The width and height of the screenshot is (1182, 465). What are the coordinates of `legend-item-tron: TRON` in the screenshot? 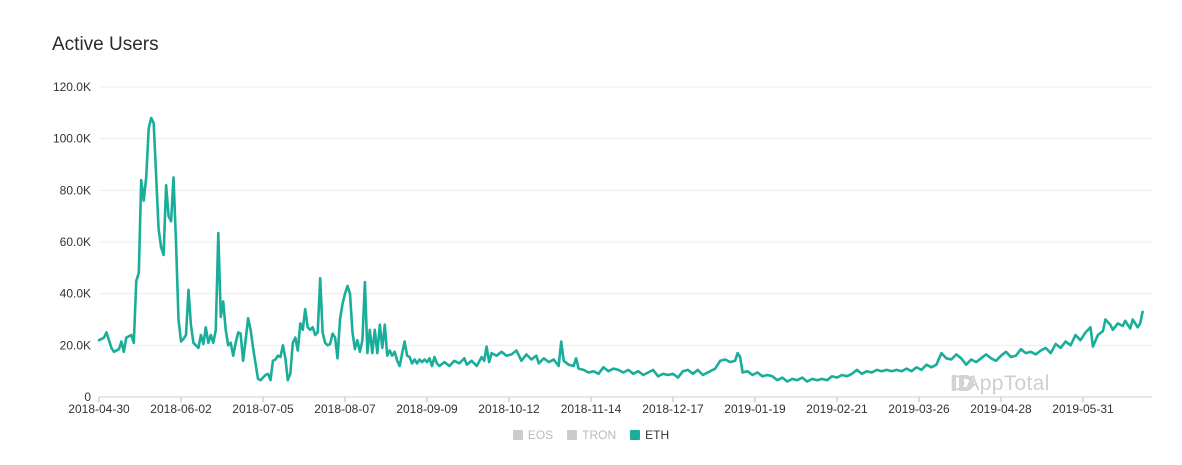 It's located at (591, 435).